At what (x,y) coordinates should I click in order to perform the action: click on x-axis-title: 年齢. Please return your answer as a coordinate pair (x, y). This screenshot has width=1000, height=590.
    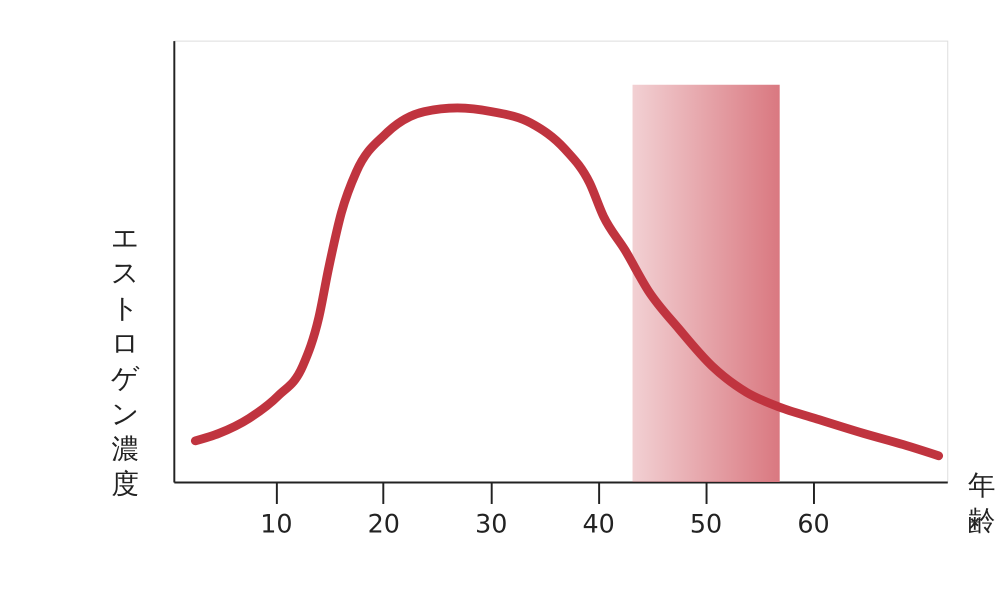
    Looking at the image, I should click on (981, 503).